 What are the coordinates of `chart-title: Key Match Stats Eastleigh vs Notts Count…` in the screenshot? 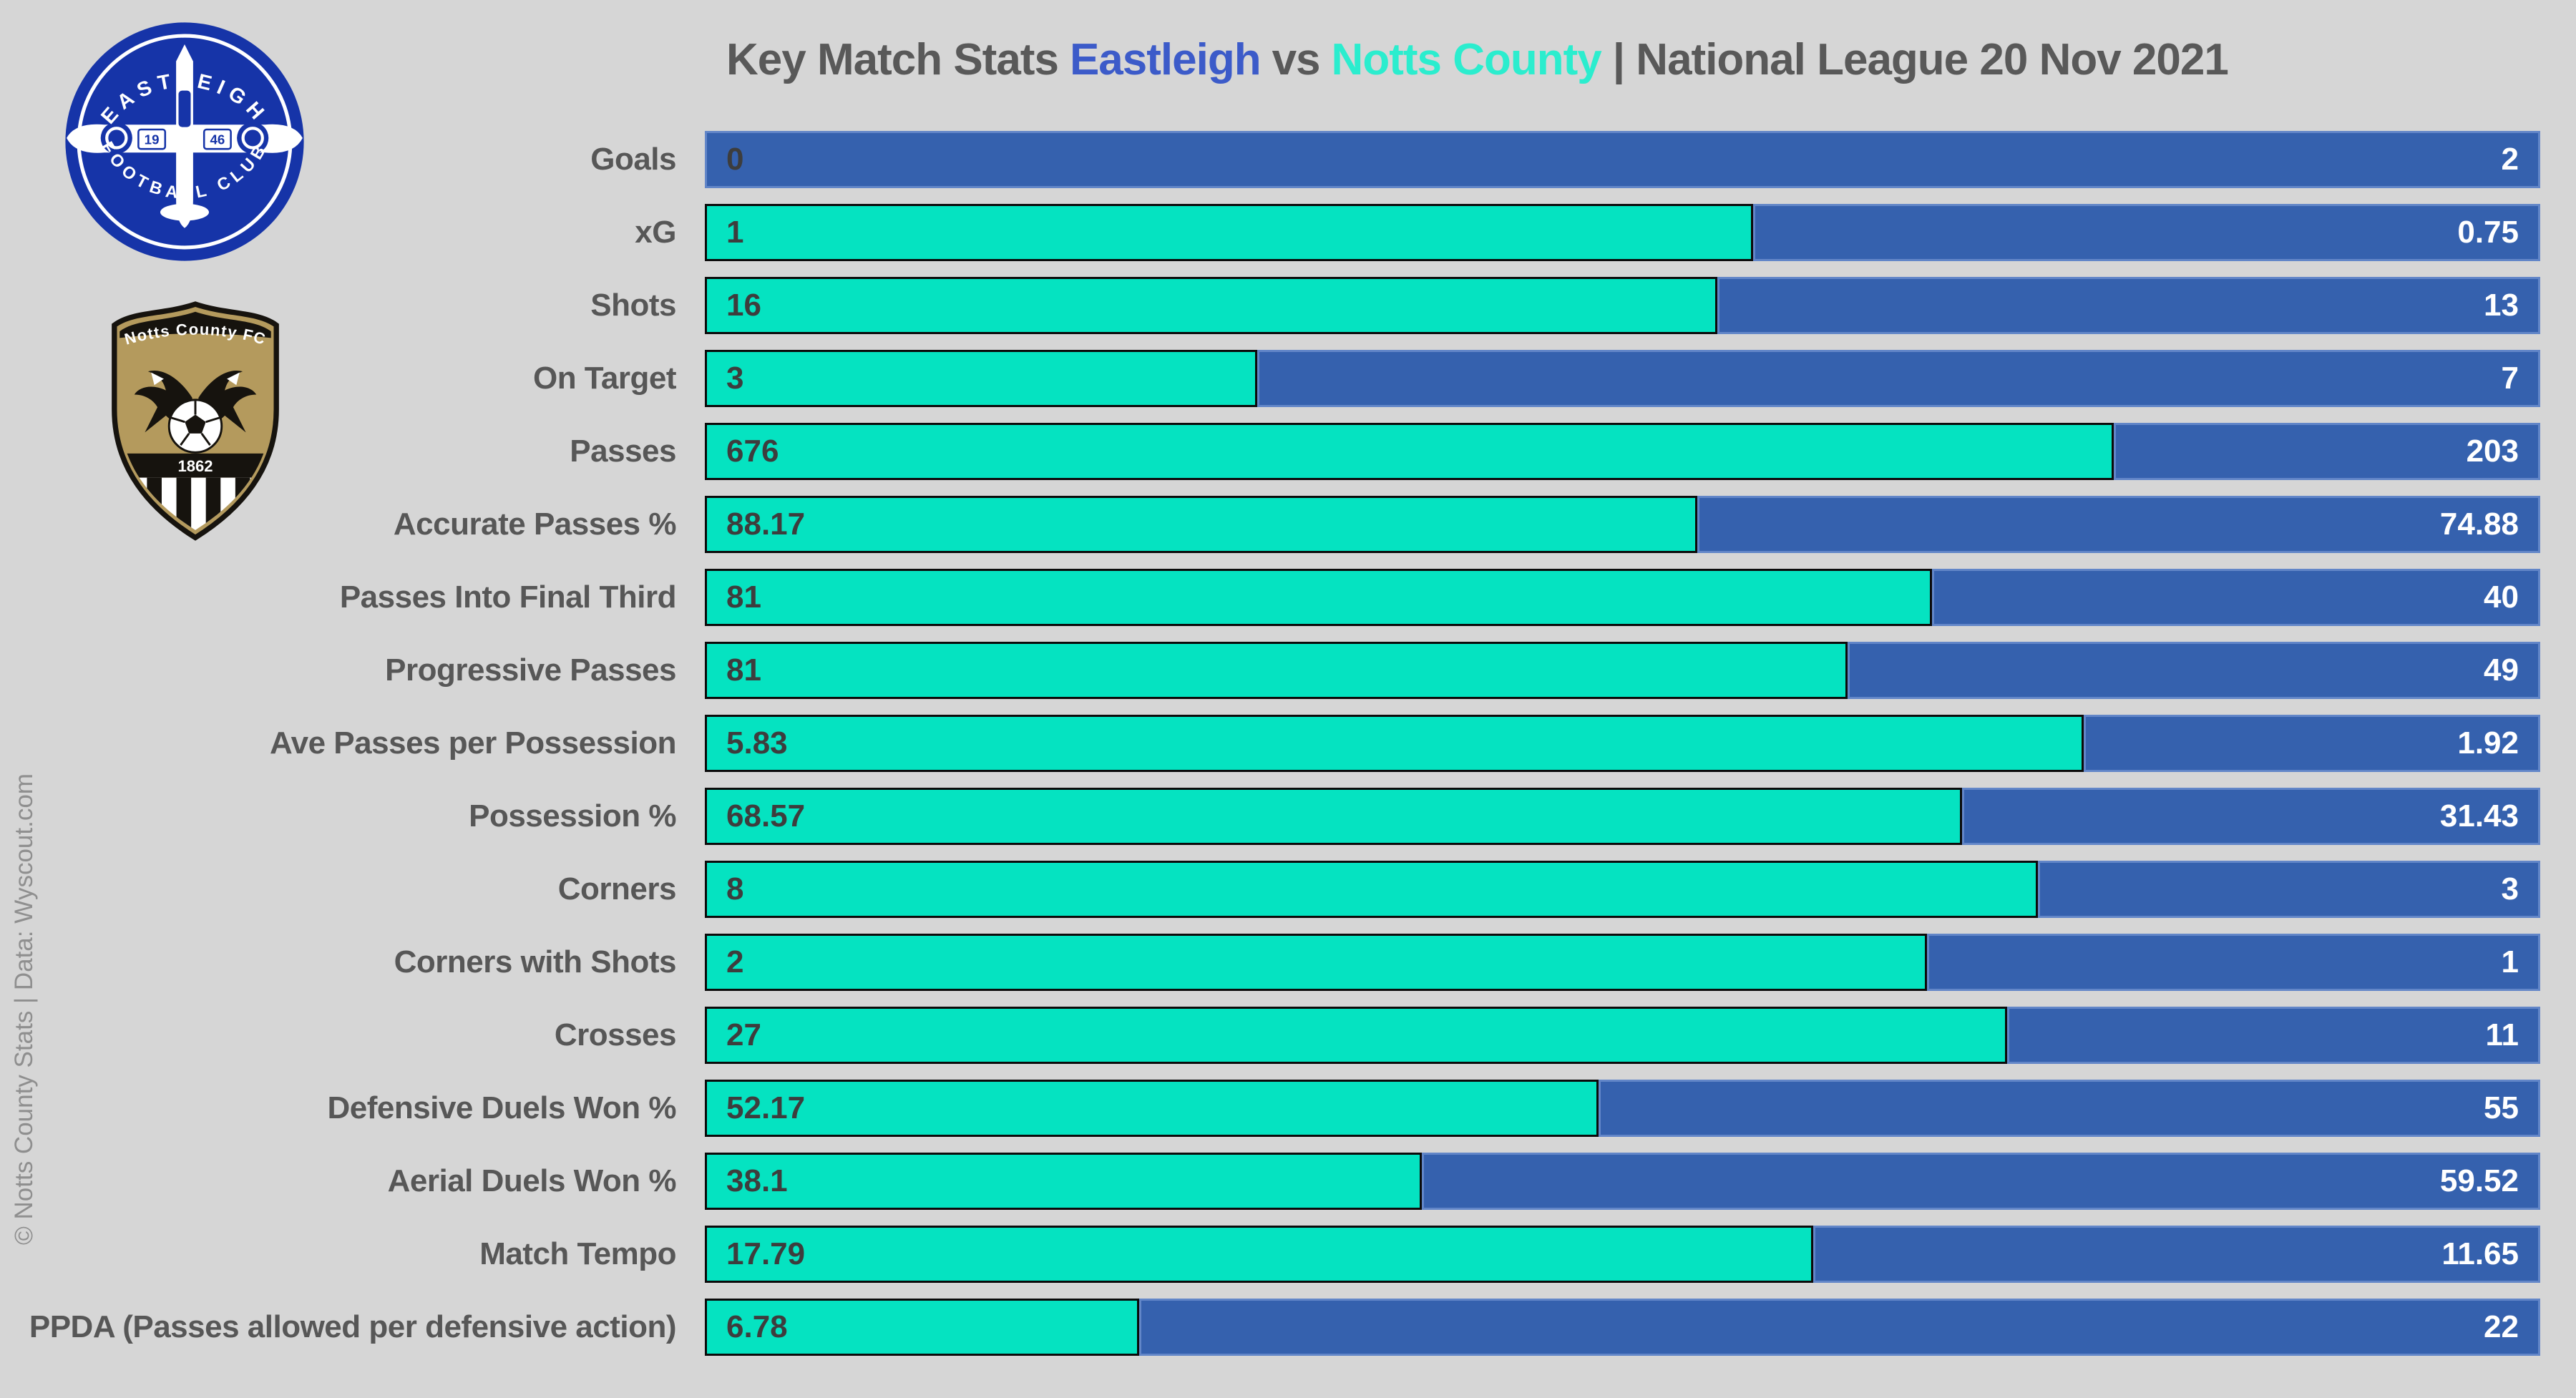 It's located at (1478, 59).